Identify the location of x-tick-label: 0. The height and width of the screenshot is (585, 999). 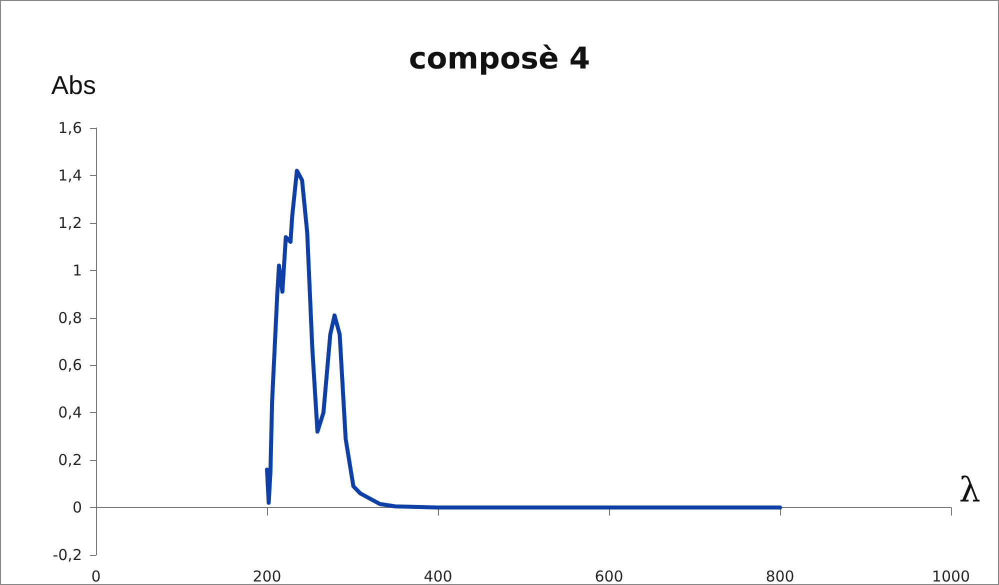
(96, 576).